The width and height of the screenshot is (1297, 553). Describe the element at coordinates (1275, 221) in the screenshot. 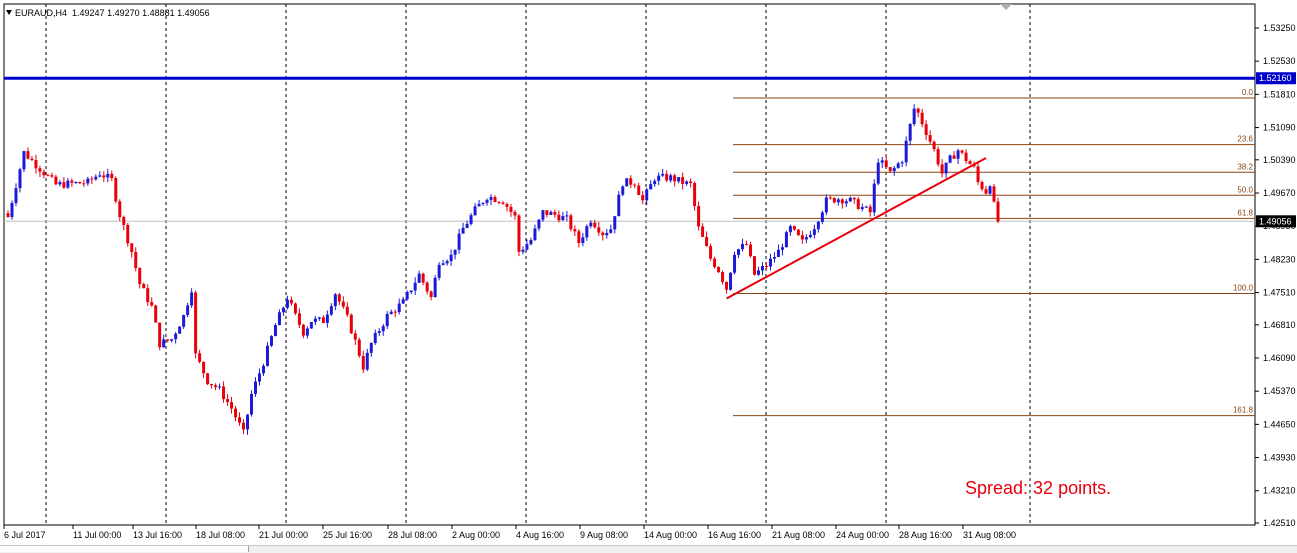

I see `current-price-label: 1.49056` at that location.